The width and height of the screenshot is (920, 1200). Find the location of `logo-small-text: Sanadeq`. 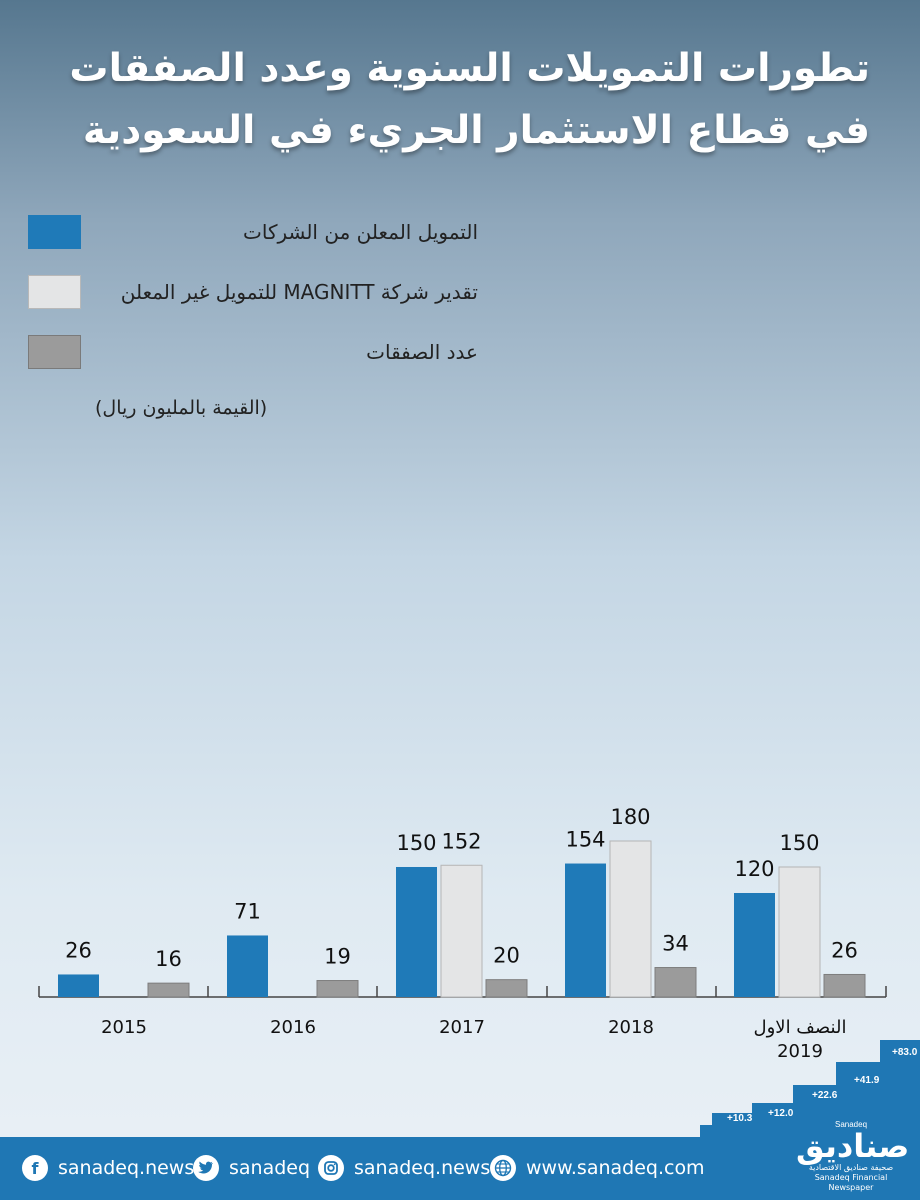

logo-small-text: Sanadeq is located at coordinates (851, 1124).